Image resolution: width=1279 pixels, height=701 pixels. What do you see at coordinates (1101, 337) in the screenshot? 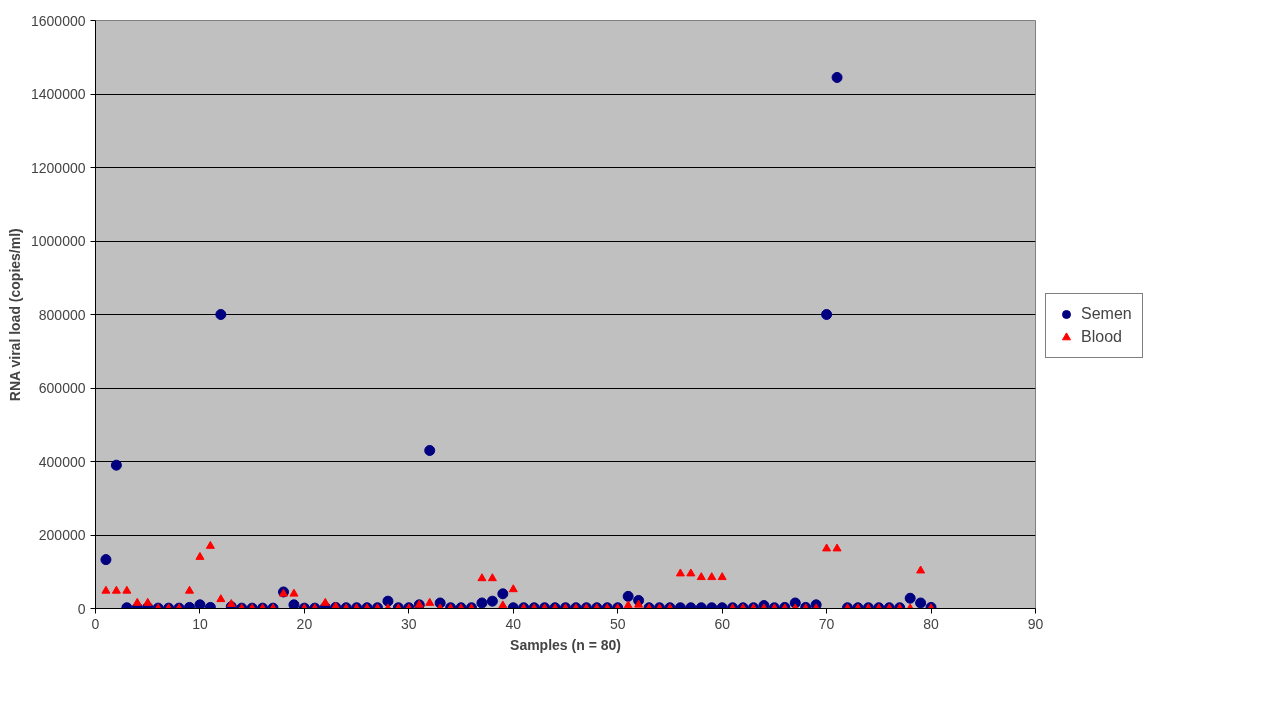
I see `legend-label: Blood` at bounding box center [1101, 337].